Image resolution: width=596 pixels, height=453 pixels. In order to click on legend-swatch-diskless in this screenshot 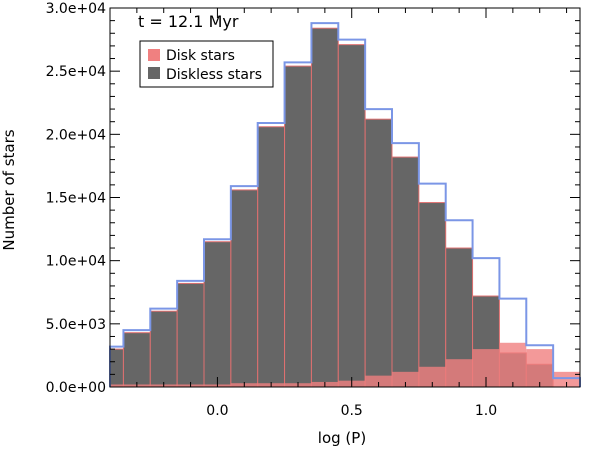, I will do `click(154, 73)`.